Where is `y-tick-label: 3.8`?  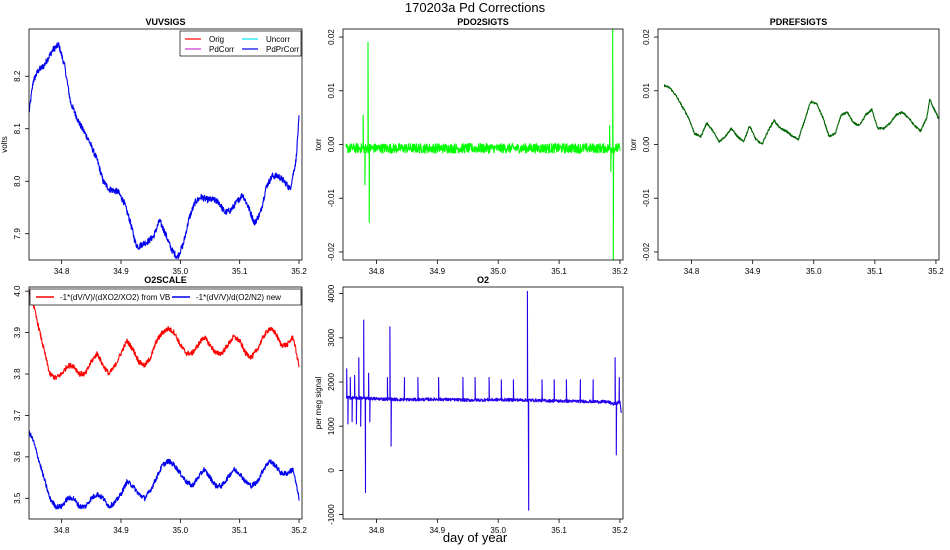
y-tick-label: 3.8 is located at coordinates (17, 374).